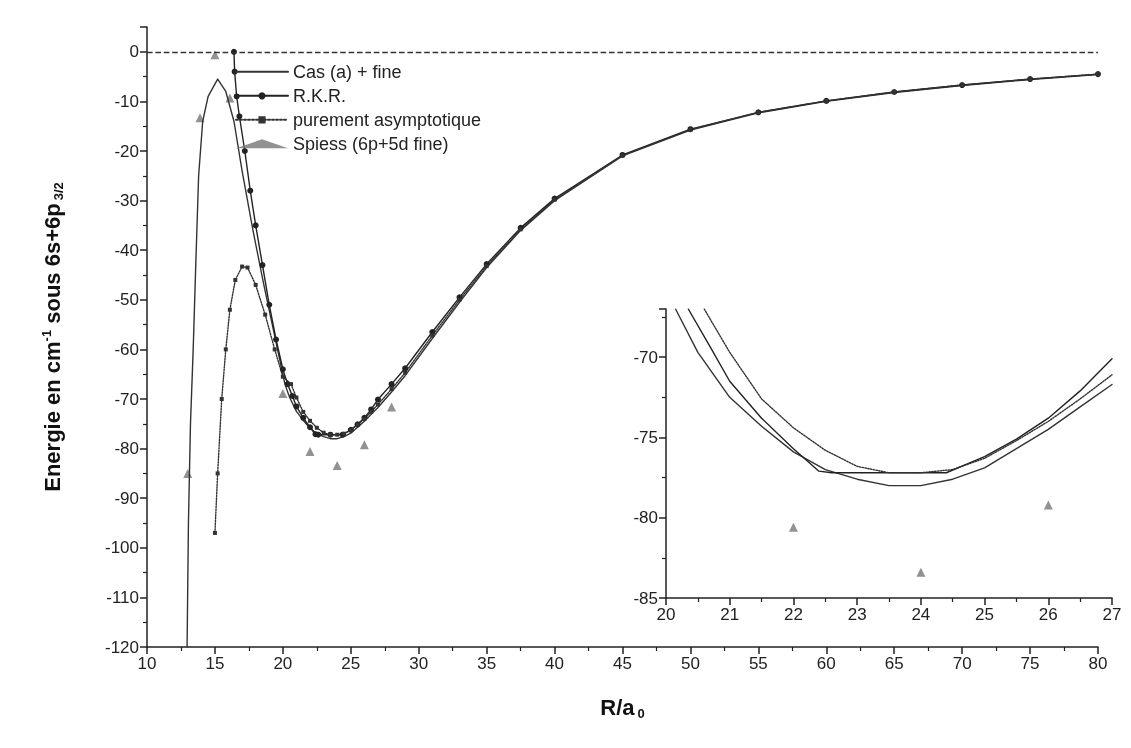 The image size is (1131, 748). I want to click on y-tick-label: -100, so click(121, 548).